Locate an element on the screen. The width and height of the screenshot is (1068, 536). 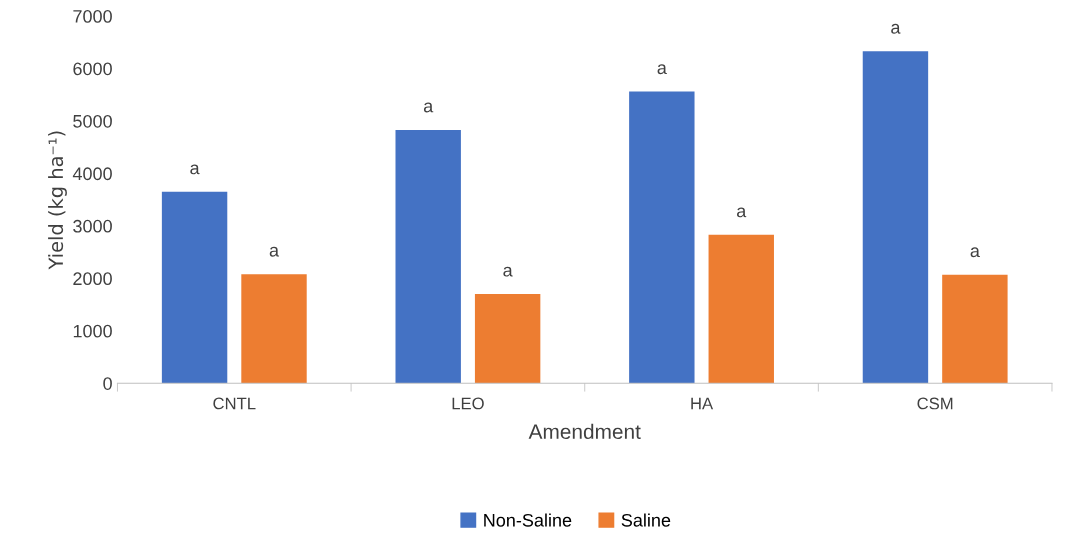
y-tick-label: 4000 is located at coordinates (92, 174).